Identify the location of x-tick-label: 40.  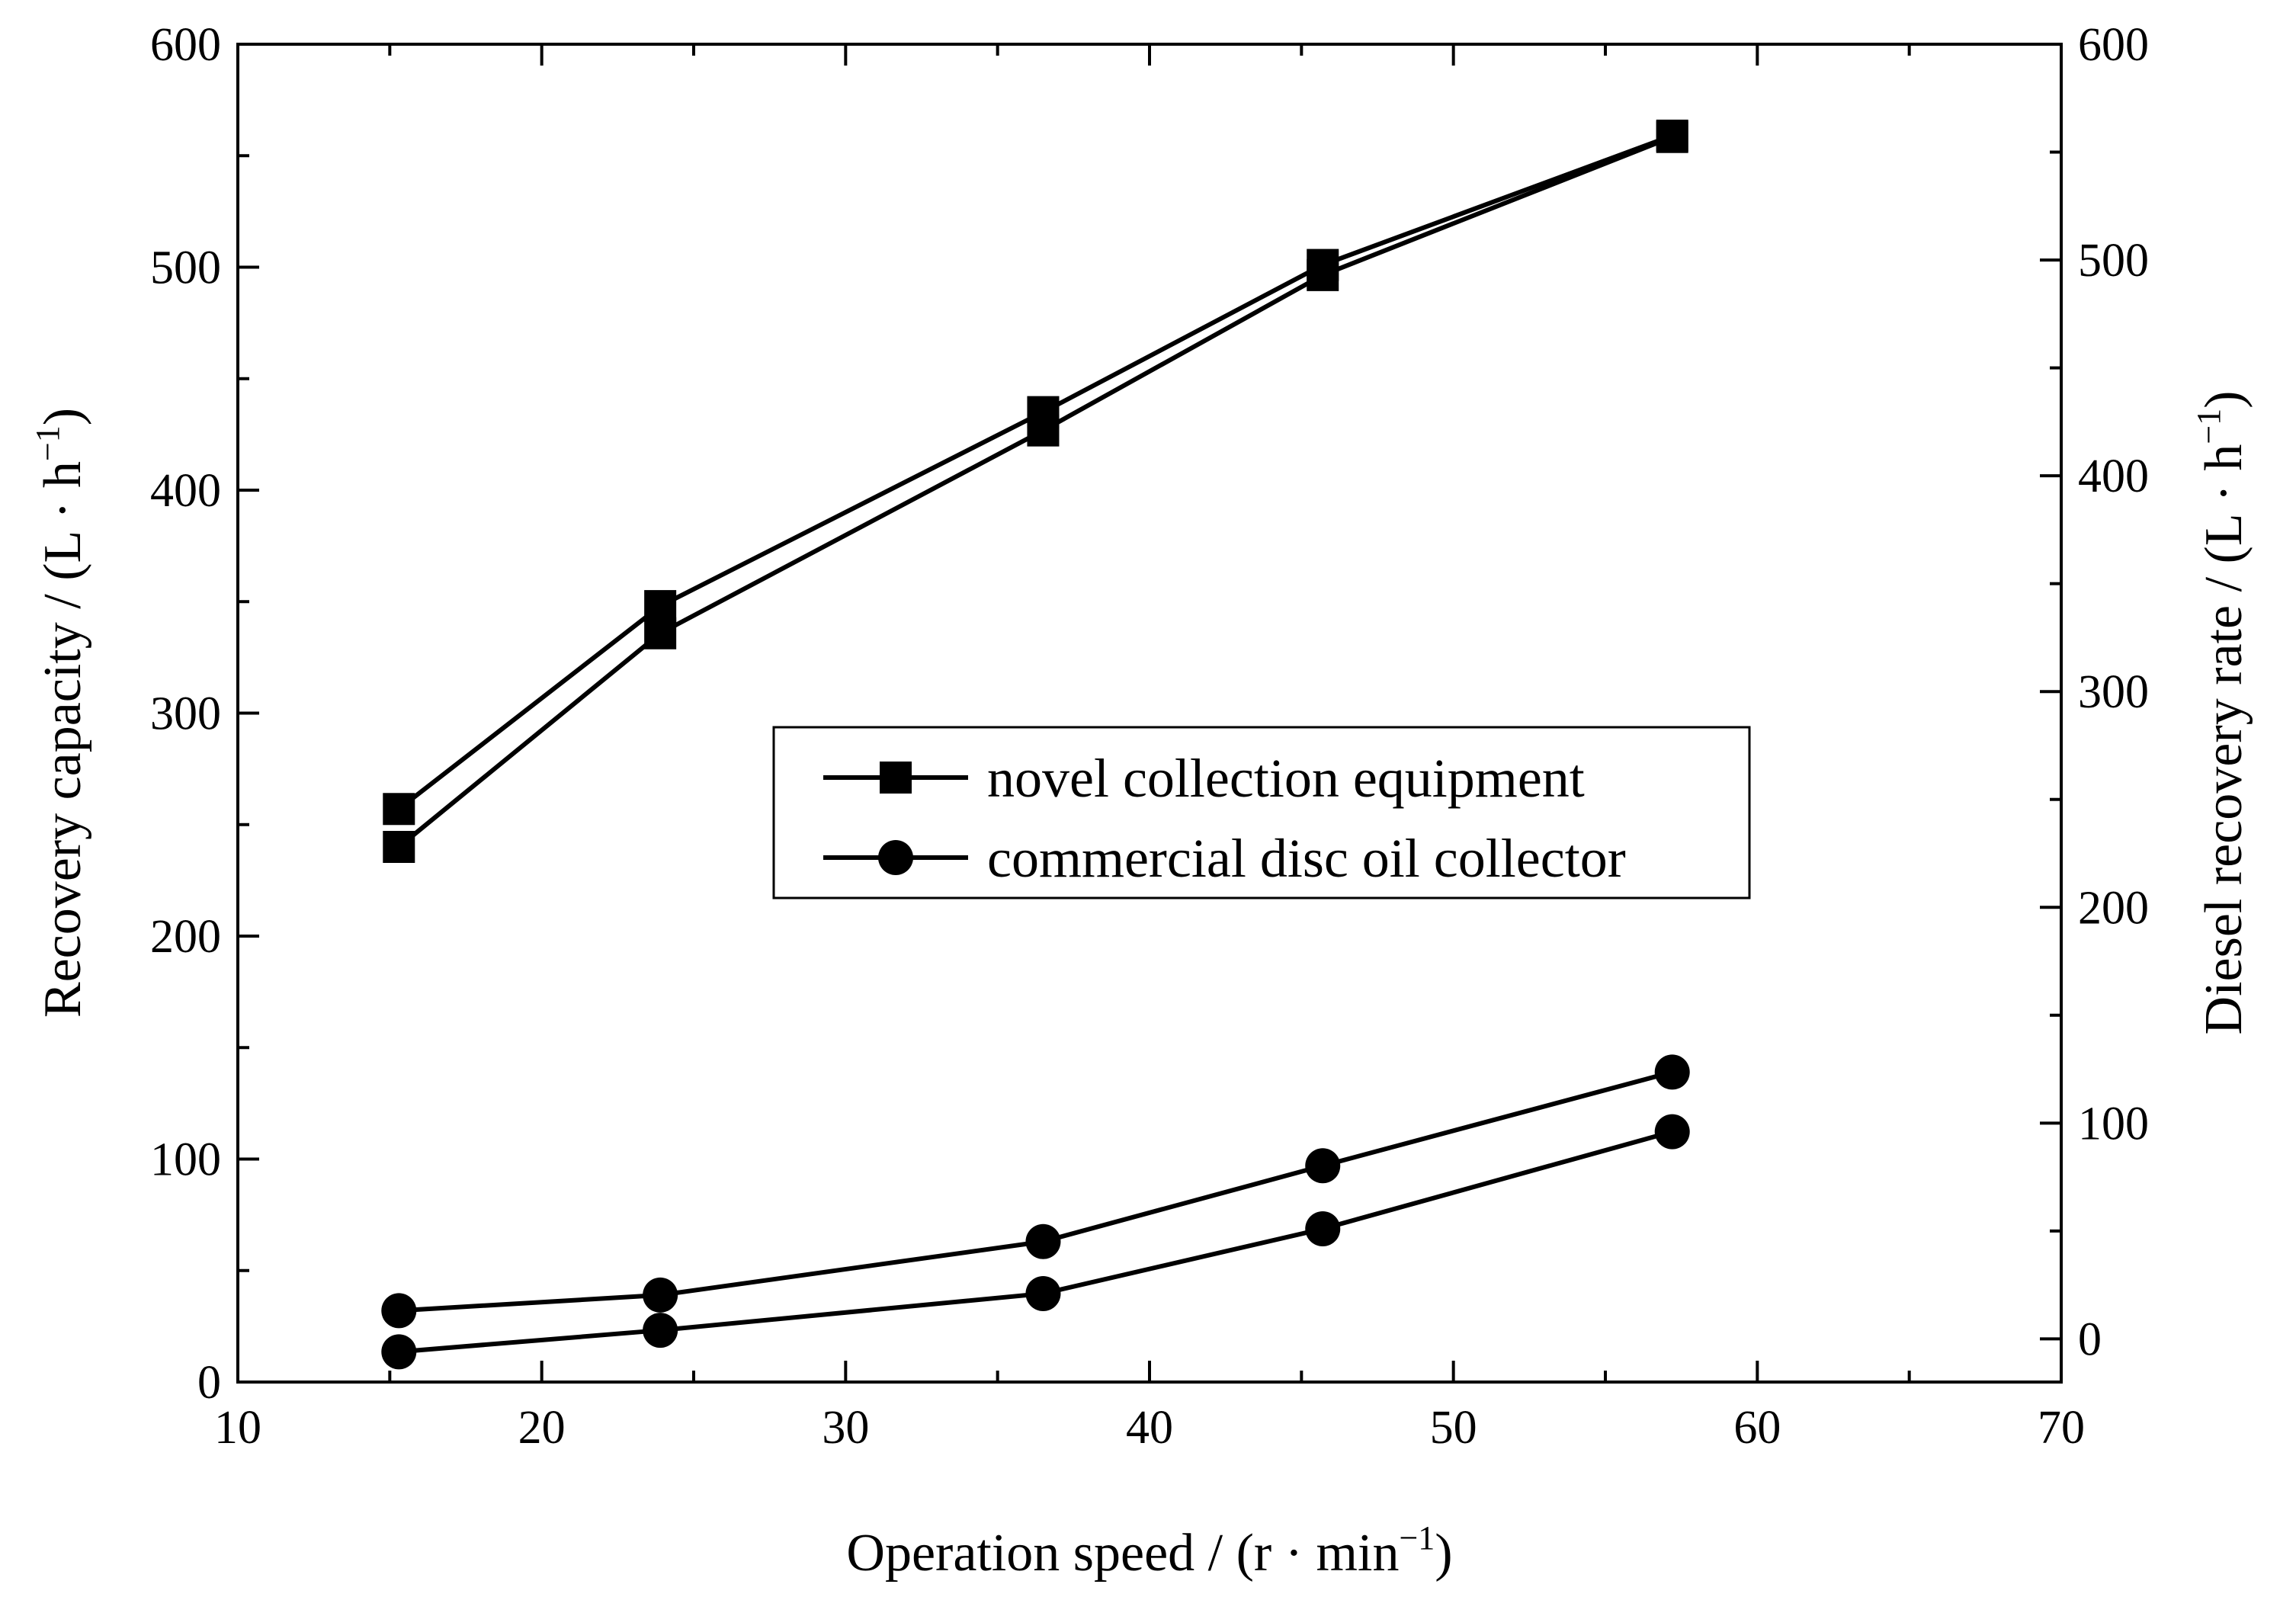
(1149, 1428).